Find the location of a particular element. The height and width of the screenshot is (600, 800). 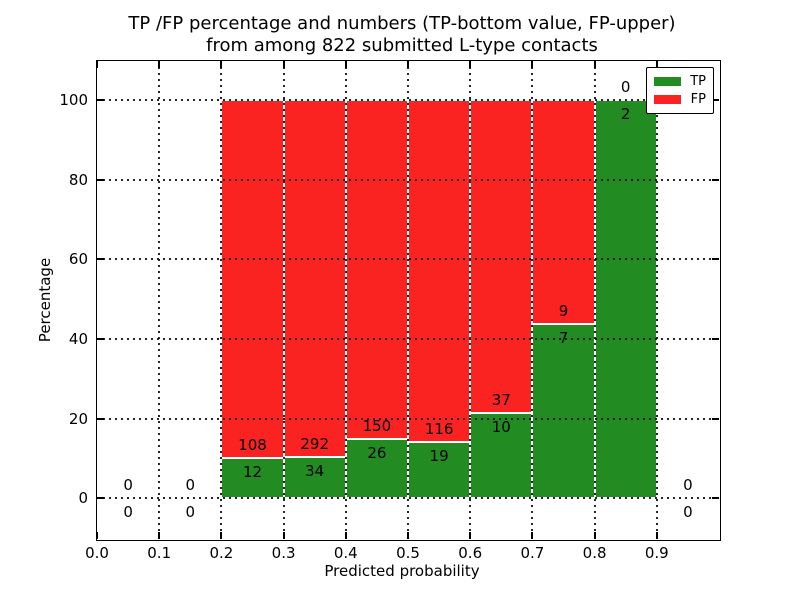

fp-color-swatch is located at coordinates (667, 100).